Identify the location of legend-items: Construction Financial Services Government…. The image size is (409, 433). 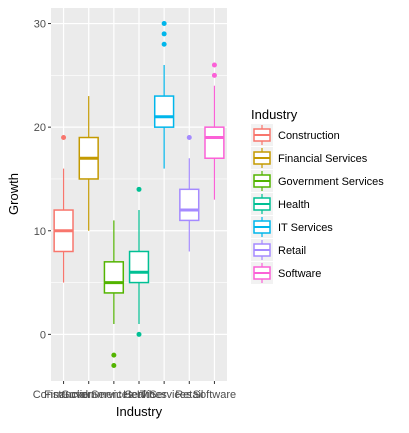
(317, 204).